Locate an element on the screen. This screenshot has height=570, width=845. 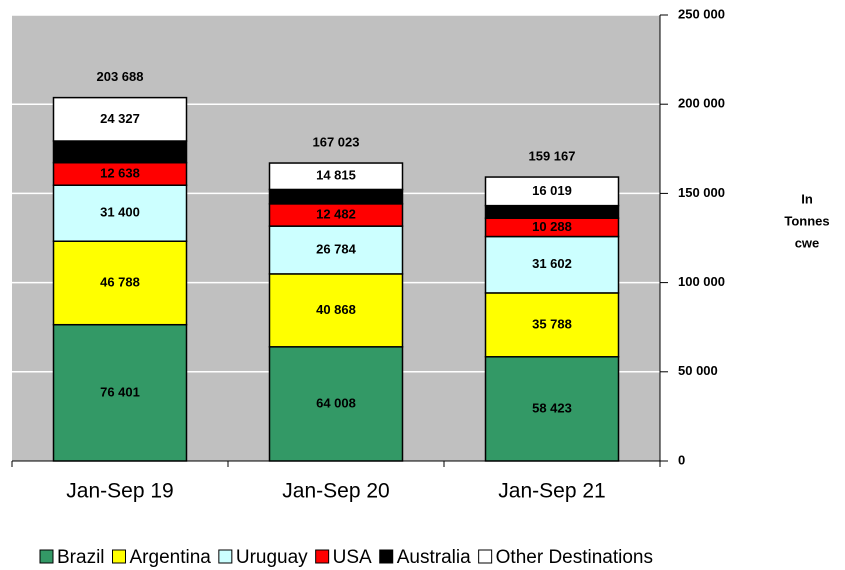
total-label: 159 167 is located at coordinates (552, 155).